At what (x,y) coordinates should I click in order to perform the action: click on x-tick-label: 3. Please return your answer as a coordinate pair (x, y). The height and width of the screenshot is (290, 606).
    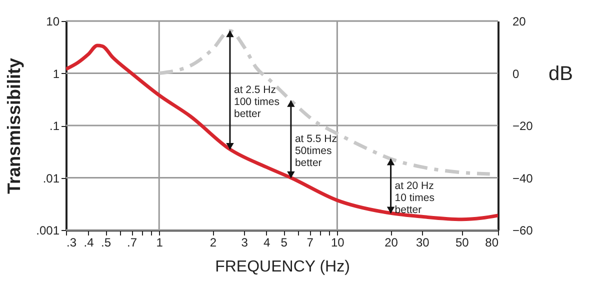
    Looking at the image, I should click on (244, 243).